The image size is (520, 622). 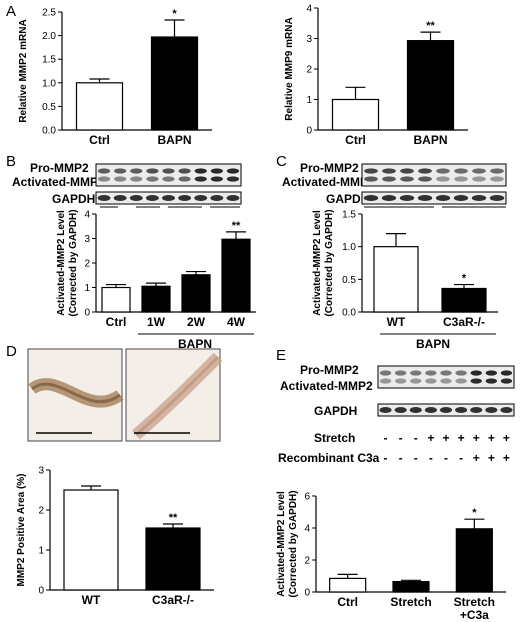 What do you see at coordinates (281, 161) in the screenshot?
I see `panel-letter-c: C` at bounding box center [281, 161].